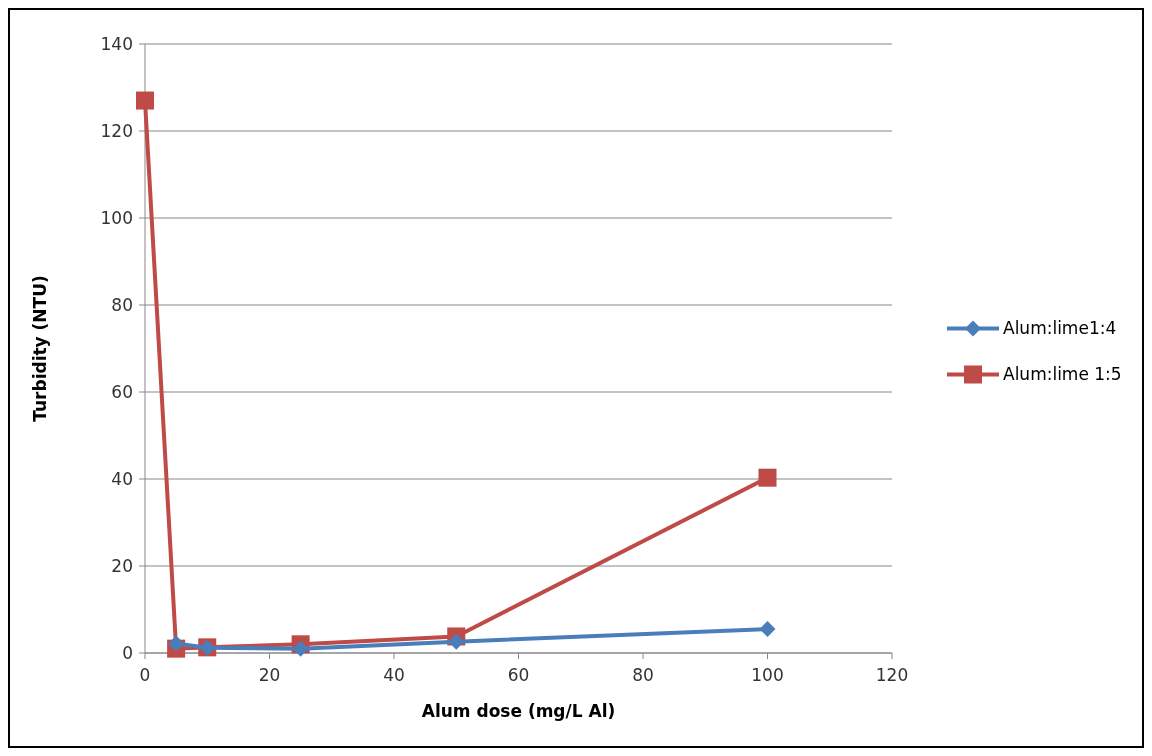 The width and height of the screenshot is (1152, 756). What do you see at coordinates (145, 675) in the screenshot?
I see `x-tick-label: 0` at bounding box center [145, 675].